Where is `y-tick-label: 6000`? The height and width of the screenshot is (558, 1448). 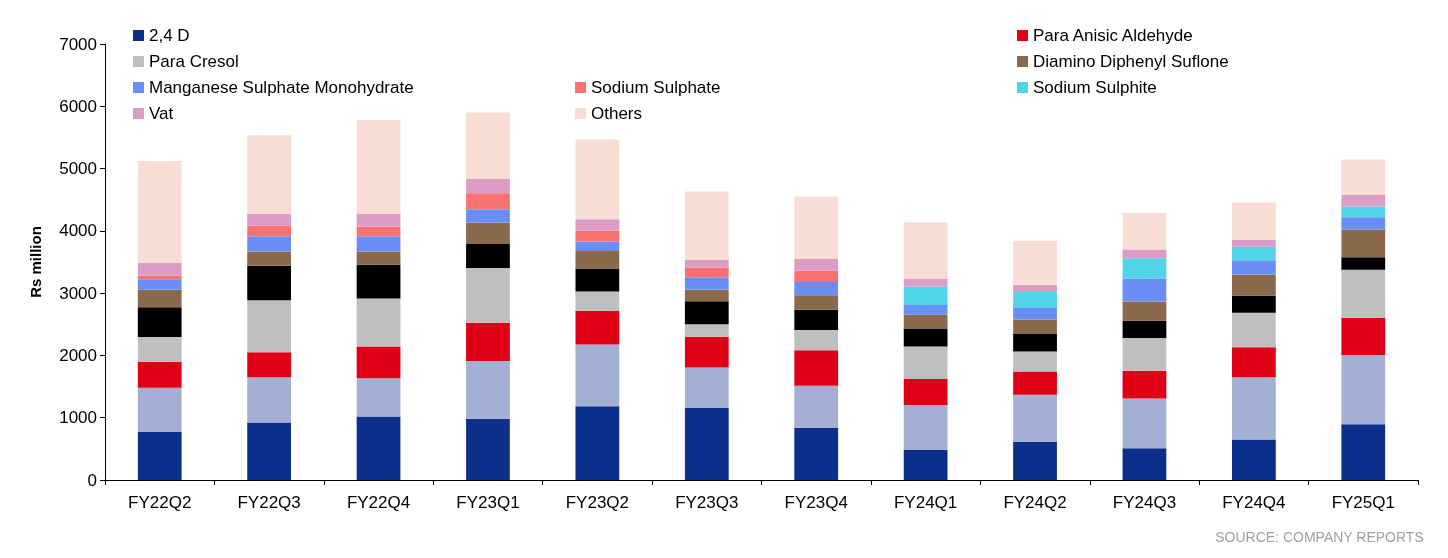
y-tick-label: 6000 is located at coordinates (78, 106).